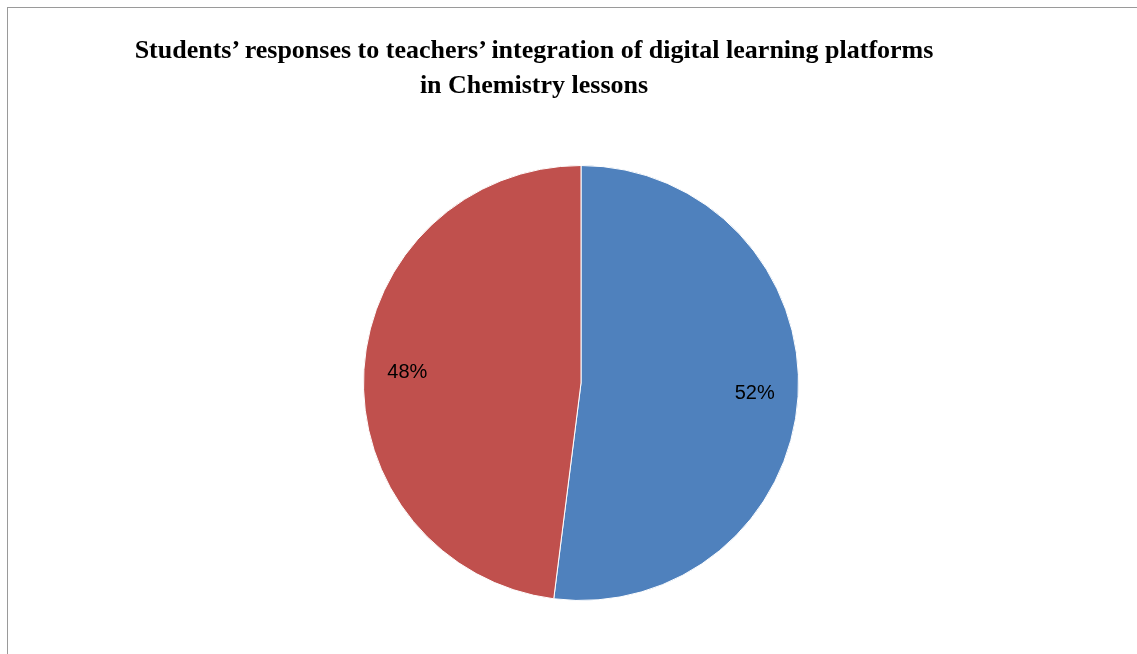 The width and height of the screenshot is (1137, 654). What do you see at coordinates (754, 392) in the screenshot?
I see `data-label: 52%` at bounding box center [754, 392].